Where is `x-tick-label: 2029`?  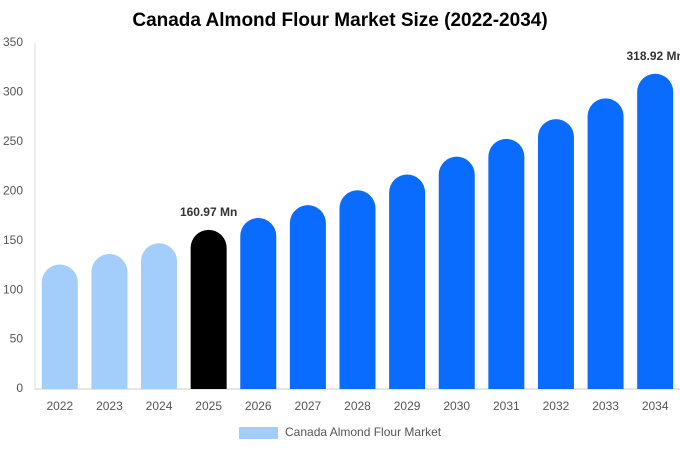
x-tick-label: 2029 is located at coordinates (407, 406).